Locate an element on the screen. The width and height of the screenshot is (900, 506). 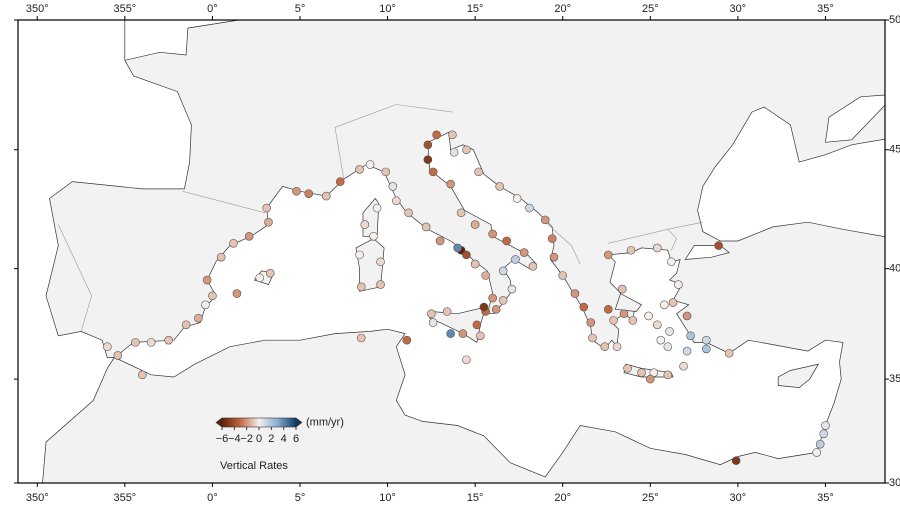
colorbar-unit: (mm/yr) is located at coordinates (325, 422).